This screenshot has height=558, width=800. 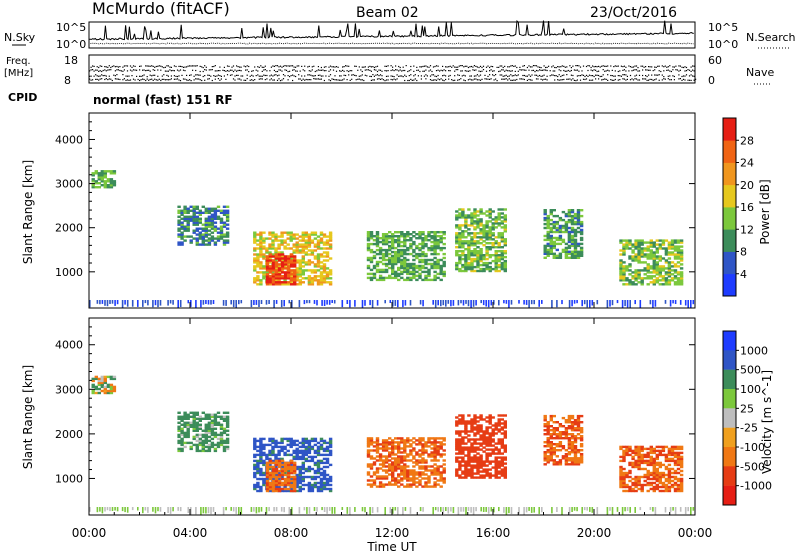 I want to click on colorbar-segment, so click(x=729, y=285).